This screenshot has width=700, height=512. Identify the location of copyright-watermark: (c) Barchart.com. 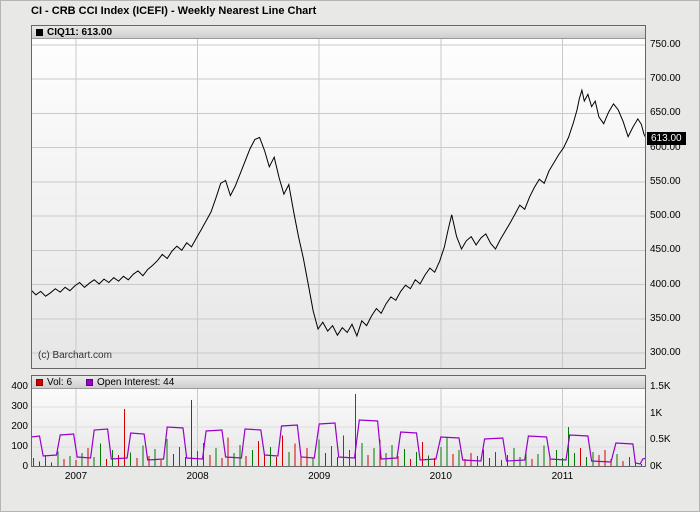
(75, 355).